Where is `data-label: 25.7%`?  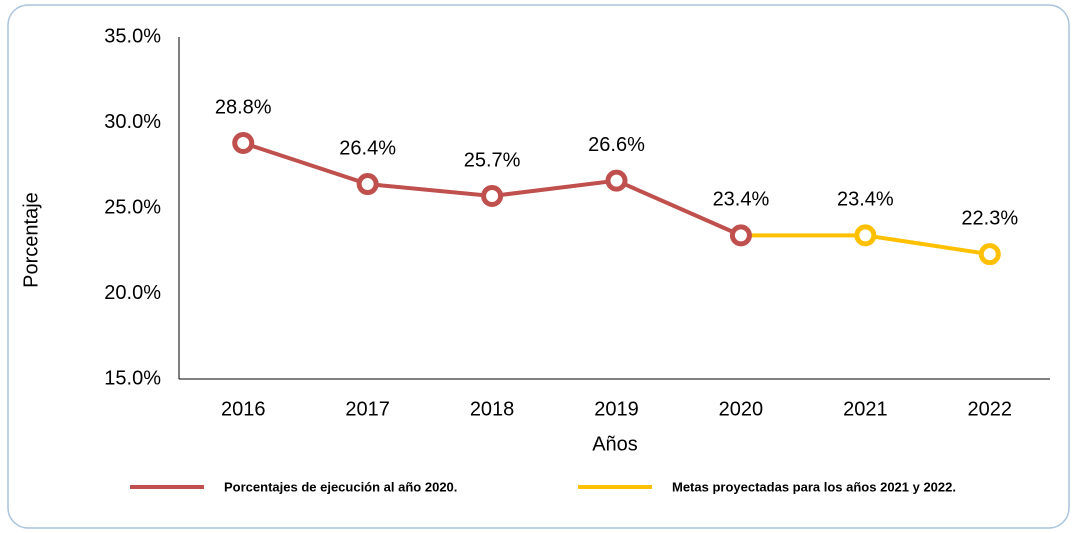 data-label: 25.7% is located at coordinates (492, 160).